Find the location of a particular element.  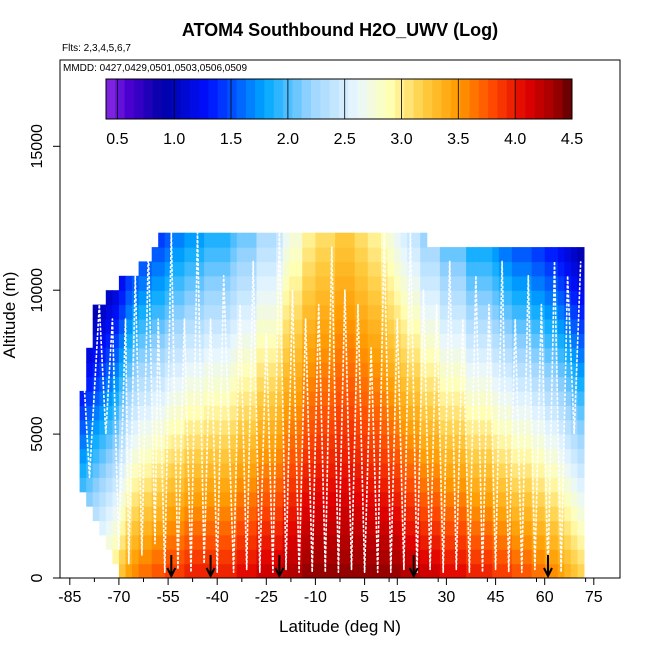

y-tick-label: 0 is located at coordinates (37, 577).